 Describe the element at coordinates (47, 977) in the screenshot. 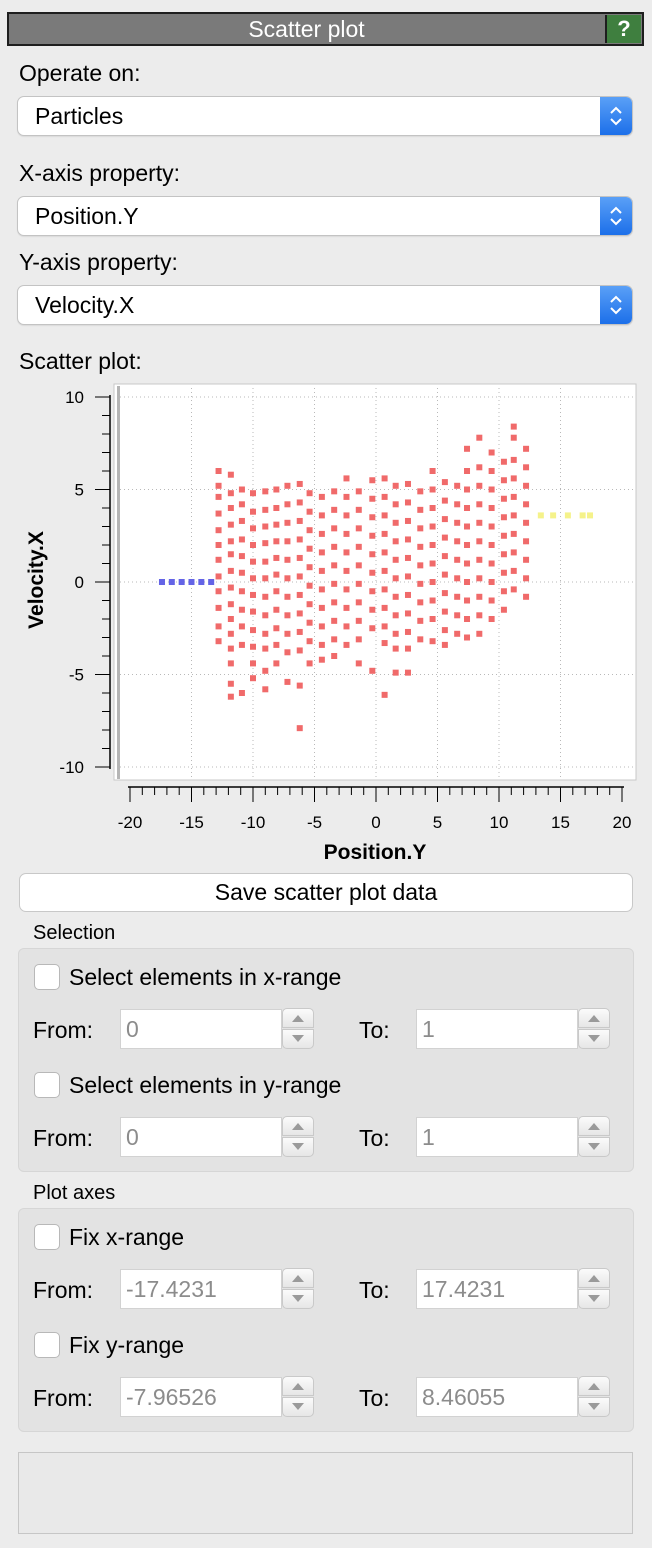

I see `select-x-range-checkbox` at that location.